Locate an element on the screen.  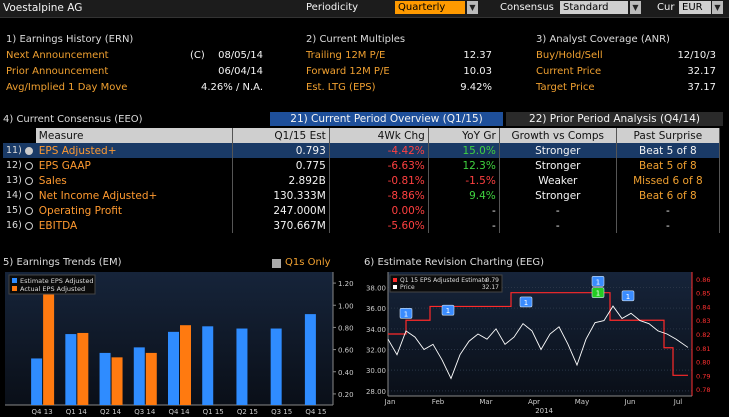
col-measure: Measure is located at coordinates (134, 135).